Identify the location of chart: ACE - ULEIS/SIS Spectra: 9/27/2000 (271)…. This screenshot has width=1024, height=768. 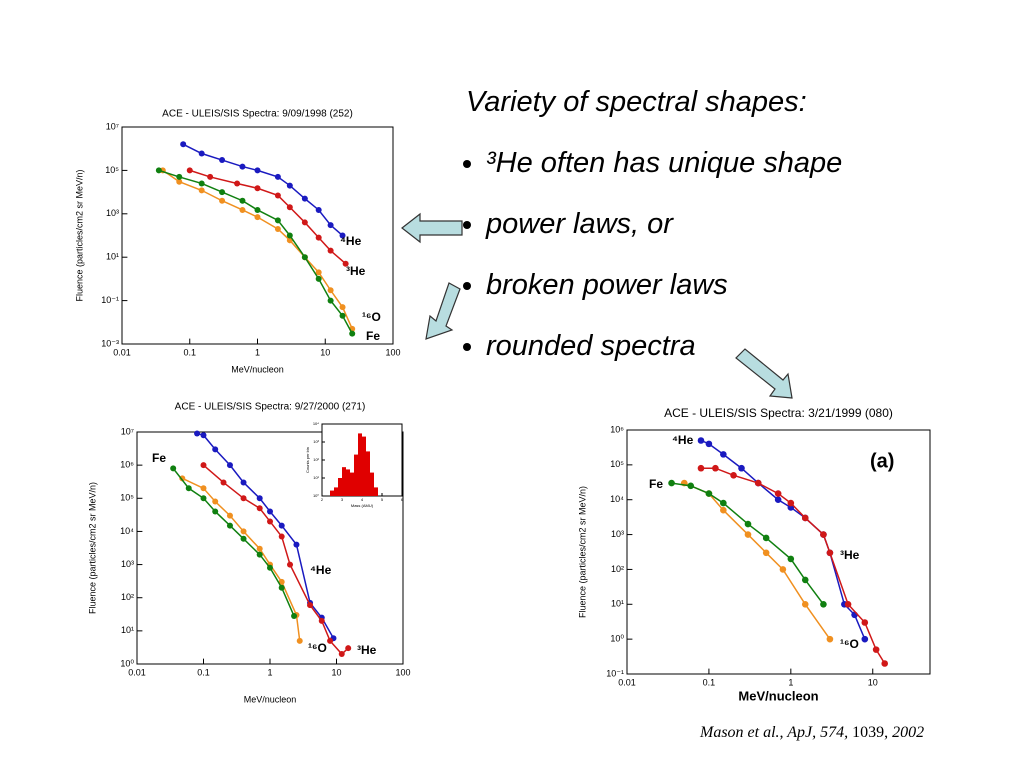
(248, 553).